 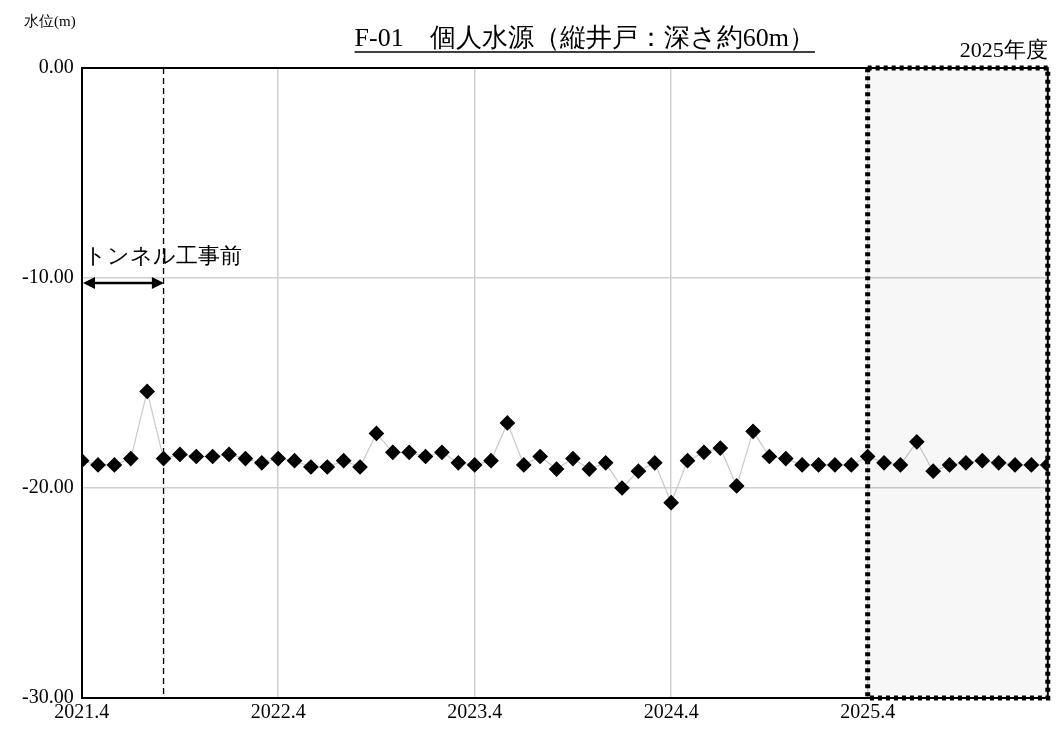 What do you see at coordinates (50, 21) in the screenshot?
I see `y-axis-title: 水位(m)` at bounding box center [50, 21].